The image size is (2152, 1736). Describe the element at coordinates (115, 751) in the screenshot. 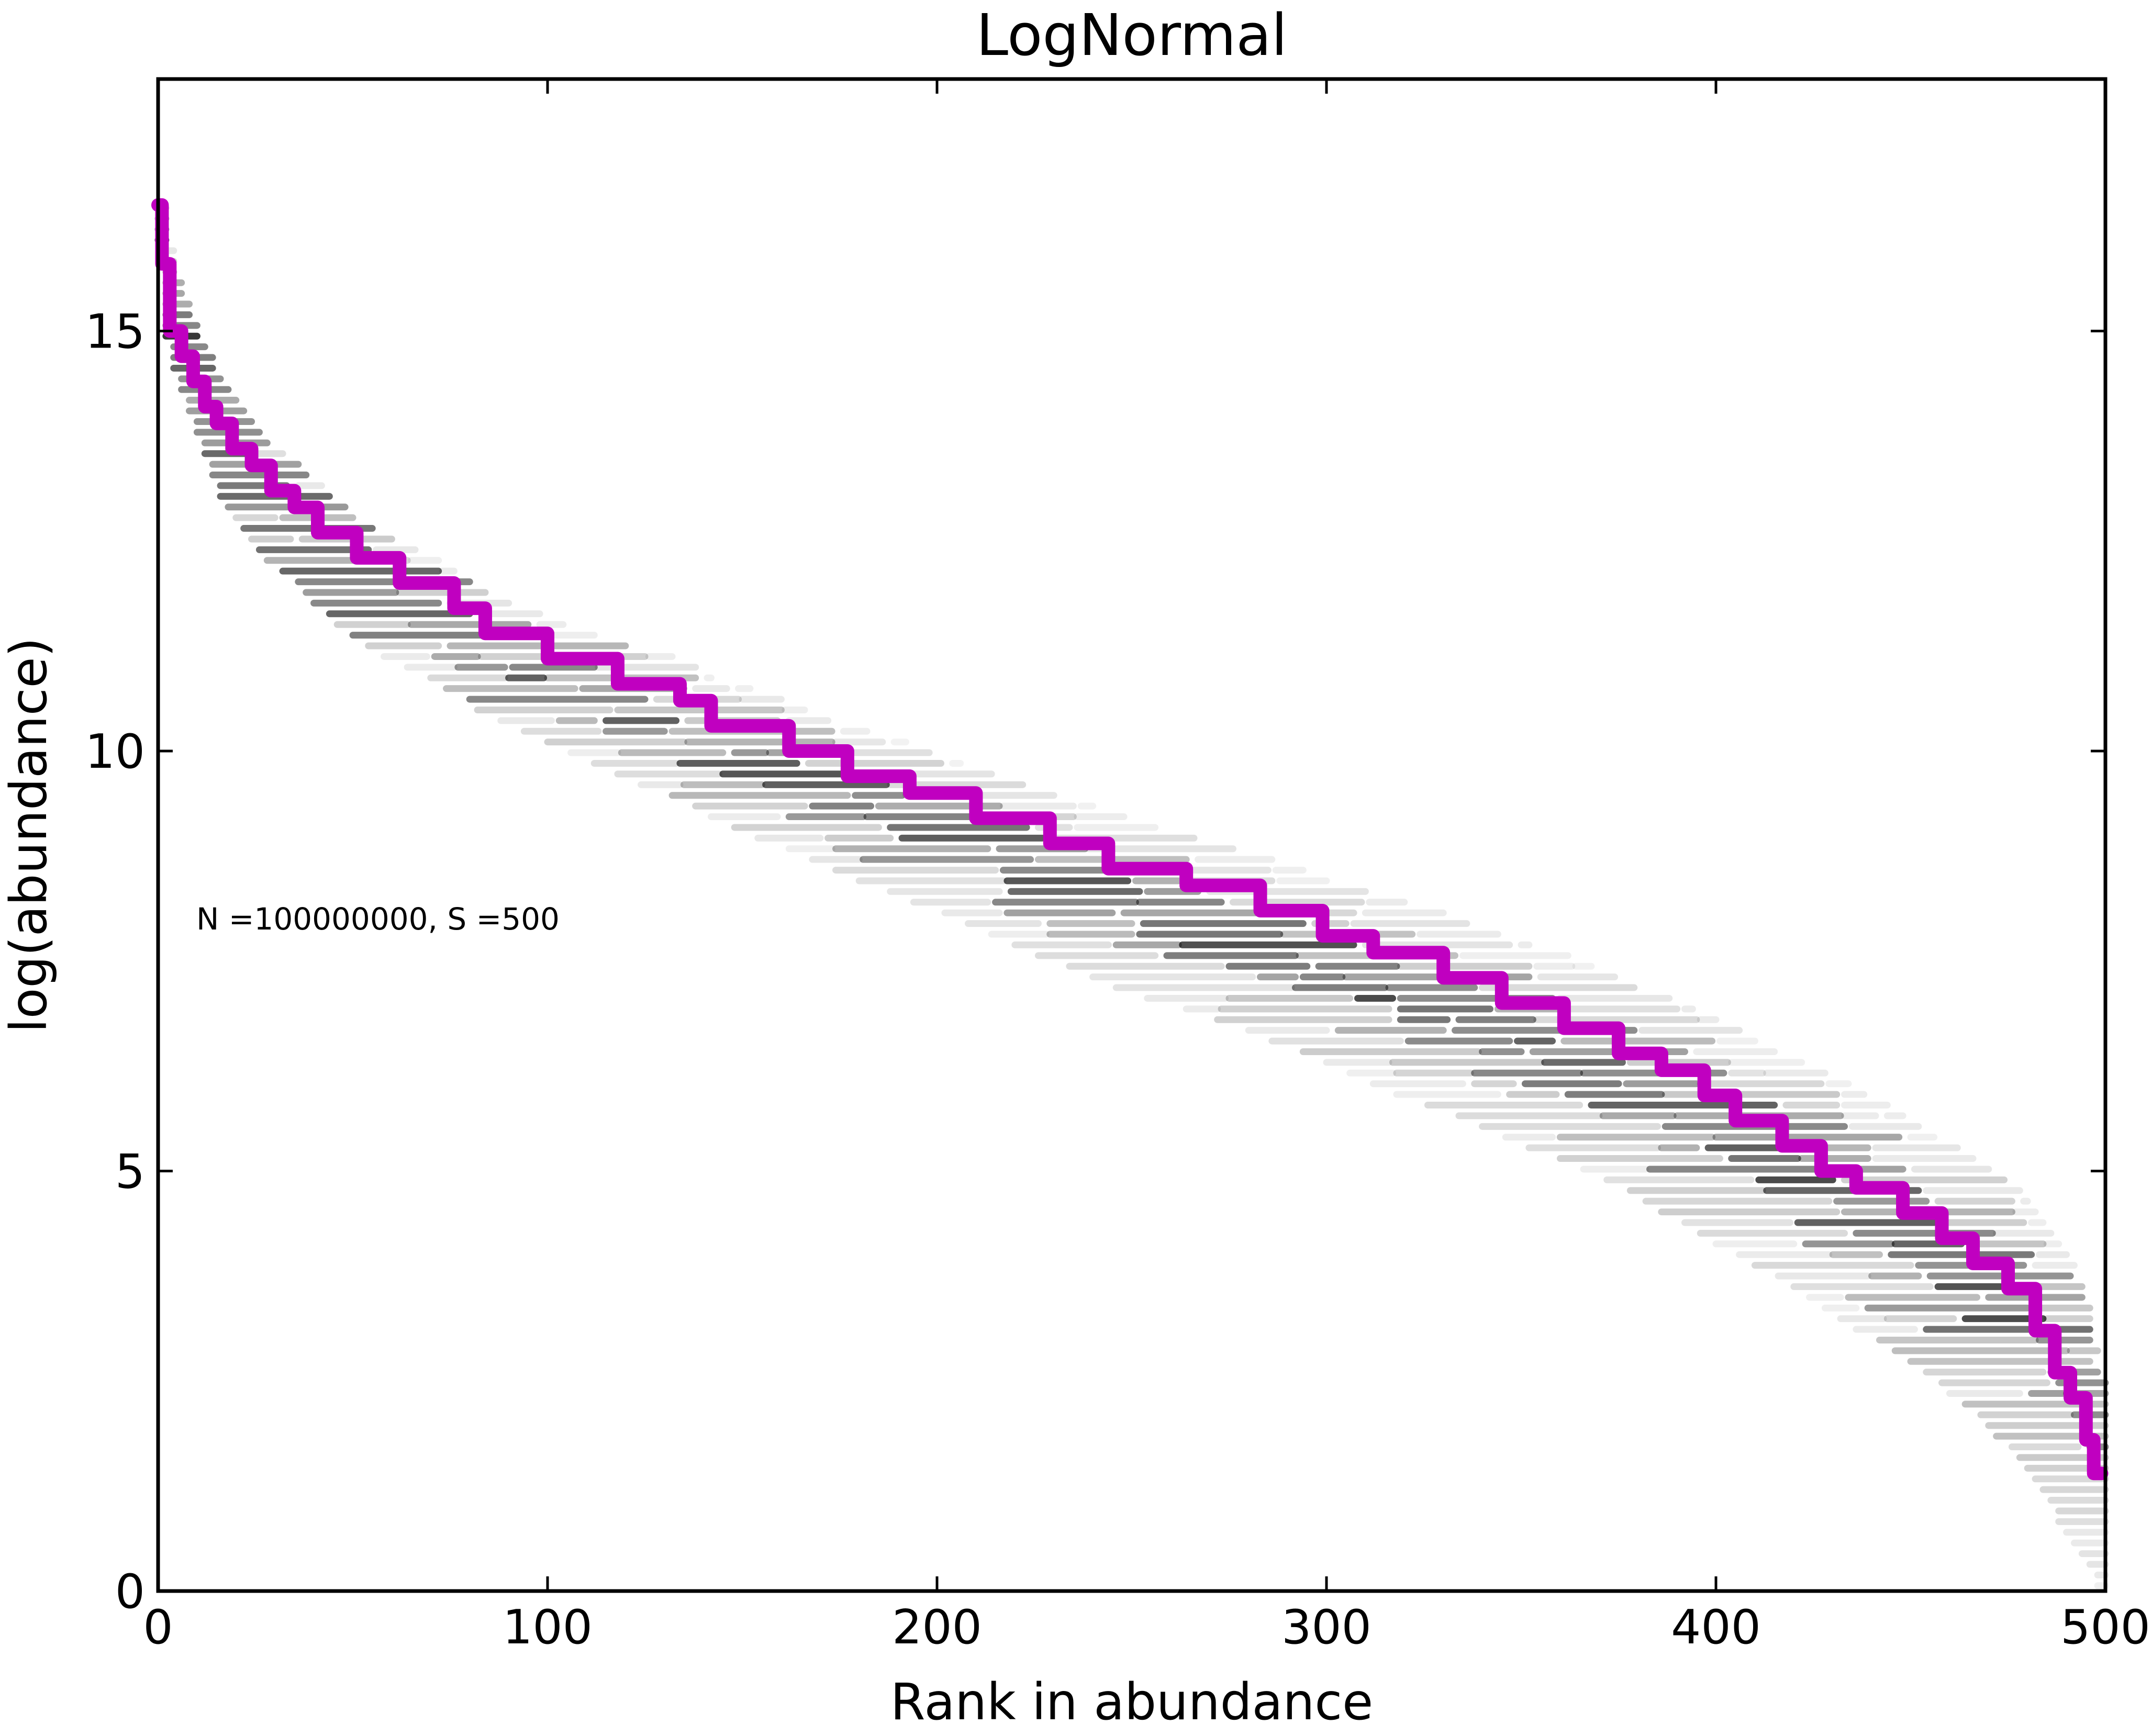

I see `y-tick-label: 10` at that location.